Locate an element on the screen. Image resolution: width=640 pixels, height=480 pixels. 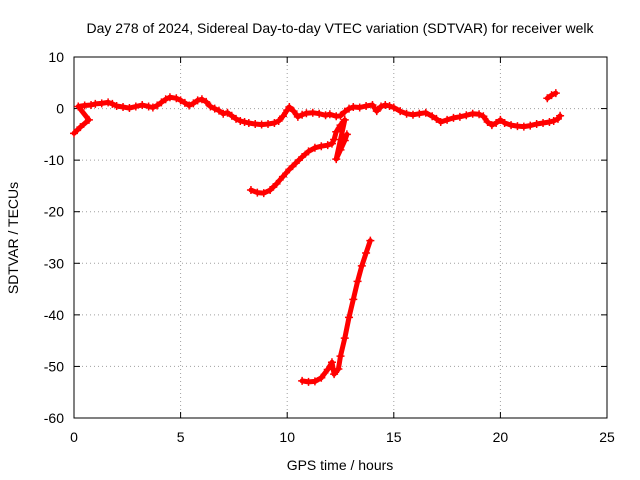
series-main-band is located at coordinates (317, 115).